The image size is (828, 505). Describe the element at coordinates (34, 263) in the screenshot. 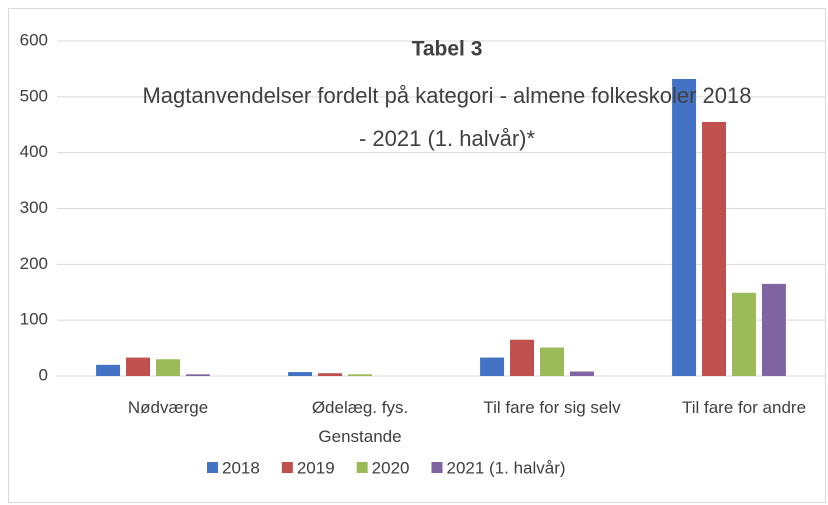

I see `y-tick-label: 200` at that location.